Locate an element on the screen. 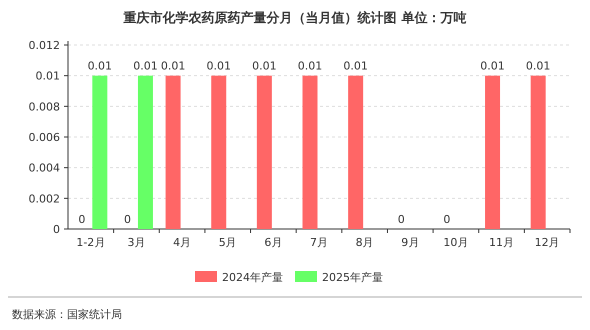 This screenshot has height=330, width=590. y-tick-label: 0.004 is located at coordinates (44, 168).